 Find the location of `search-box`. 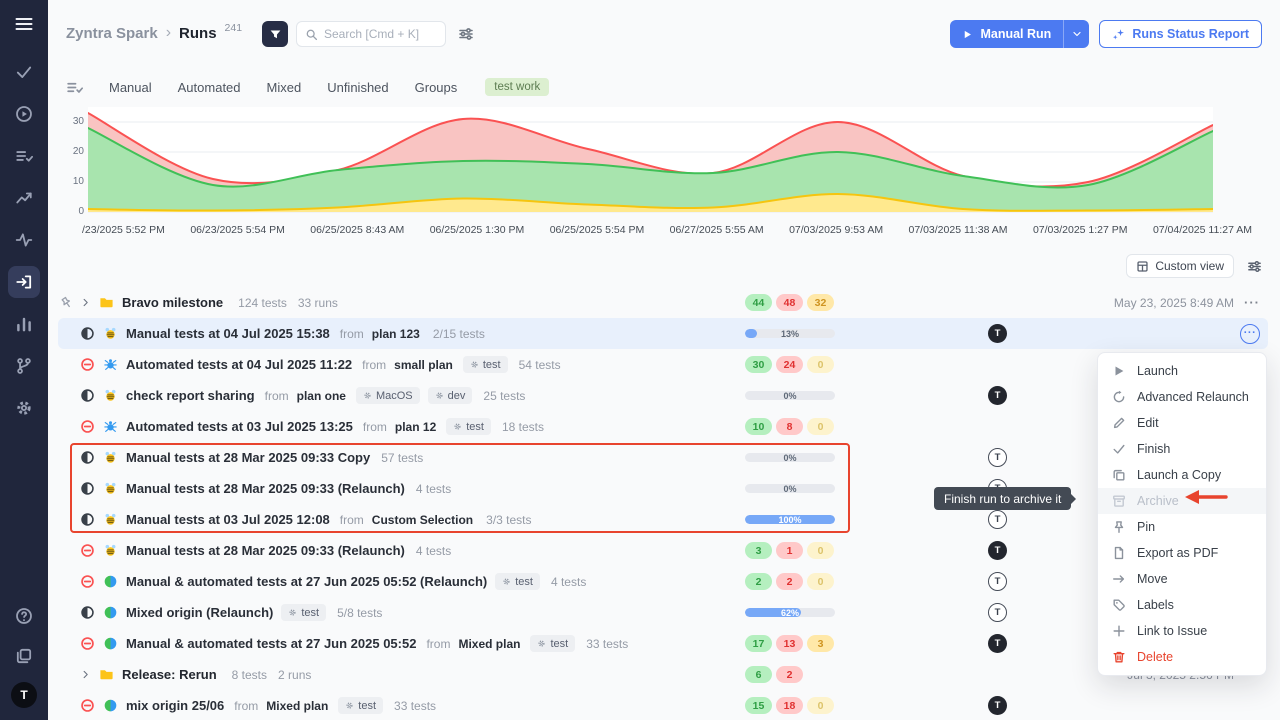

search-box is located at coordinates (371, 34).